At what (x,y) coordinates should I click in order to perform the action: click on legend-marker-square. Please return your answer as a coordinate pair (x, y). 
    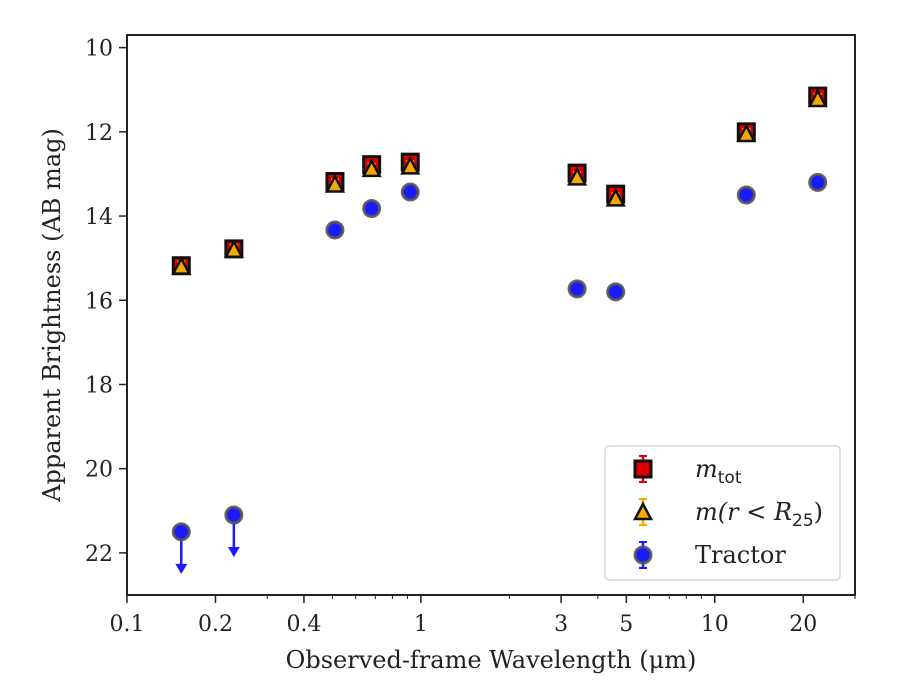
    Looking at the image, I should click on (643, 469).